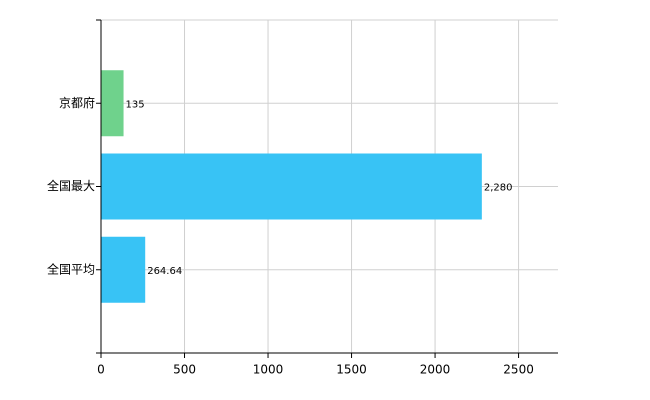 This screenshot has height=400, width=650. Describe the element at coordinates (77, 102) in the screenshot. I see `y-tick-label: 京都府` at that location.